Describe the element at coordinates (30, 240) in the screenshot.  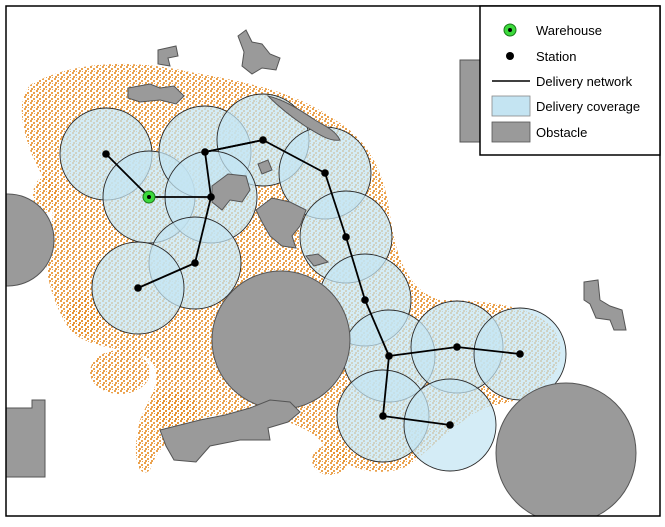
I see `obstacle-circle-west` at that location.